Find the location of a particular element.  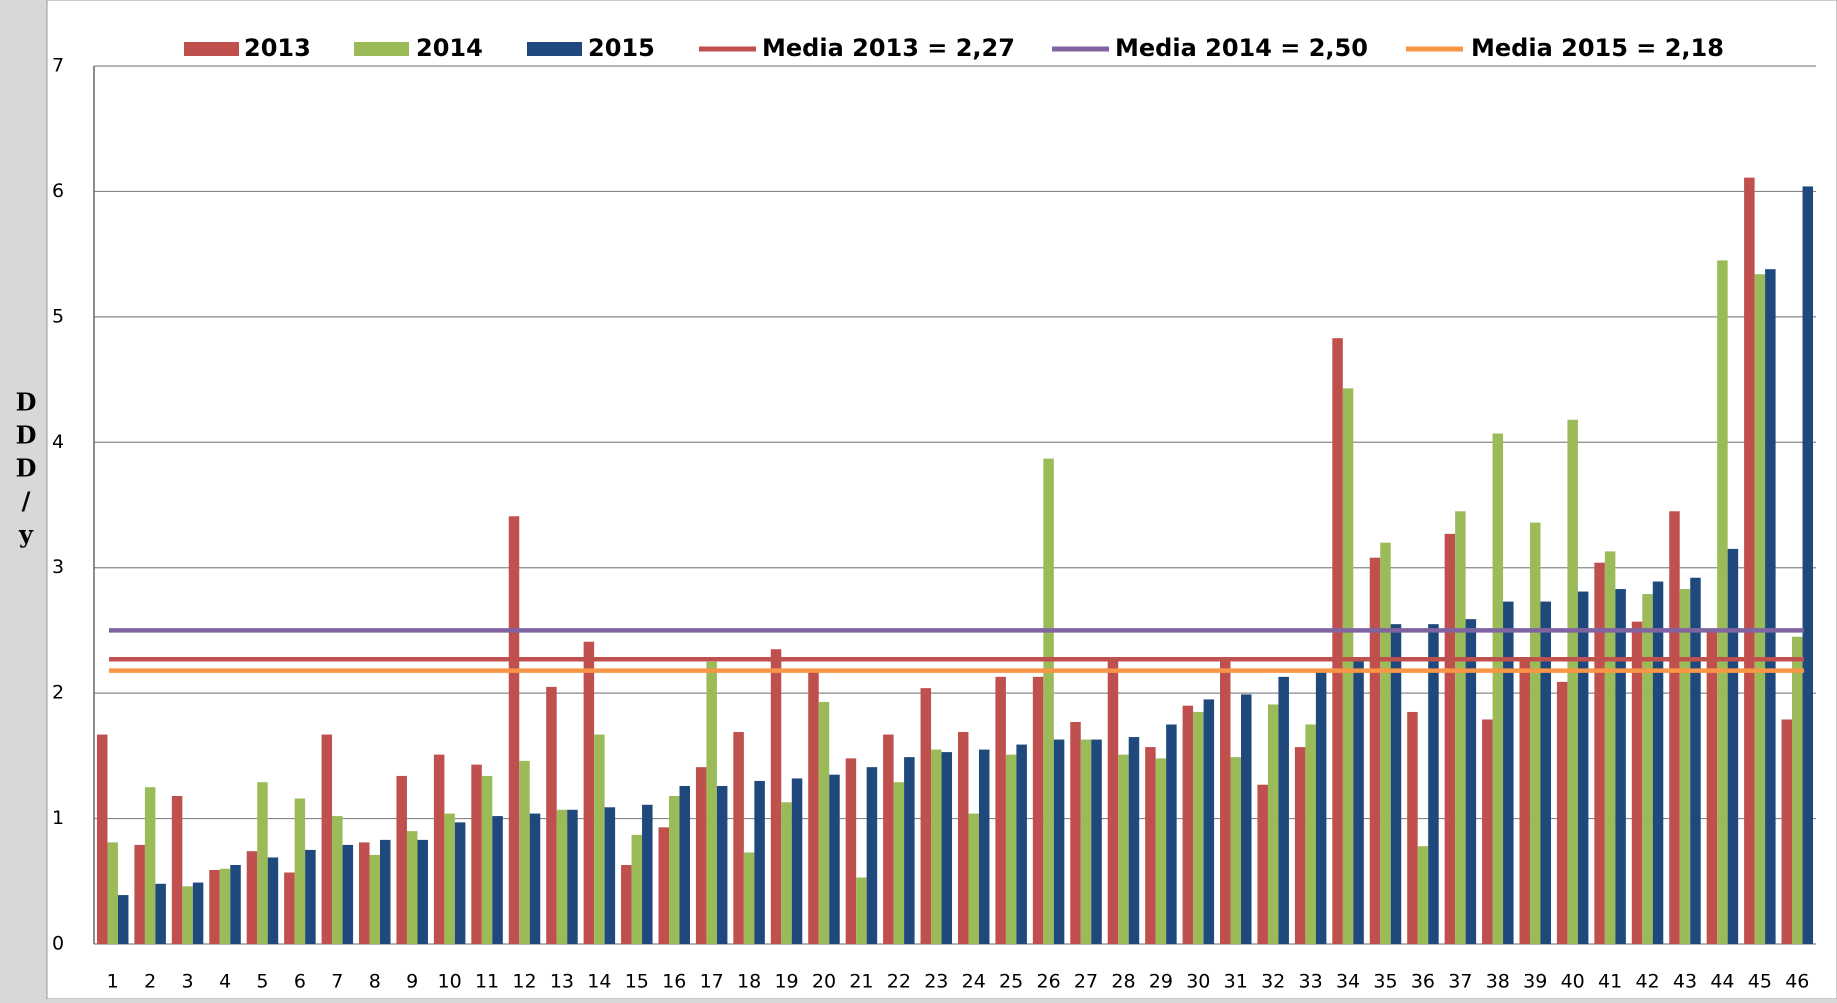

legend-label: 2013 is located at coordinates (277, 48).